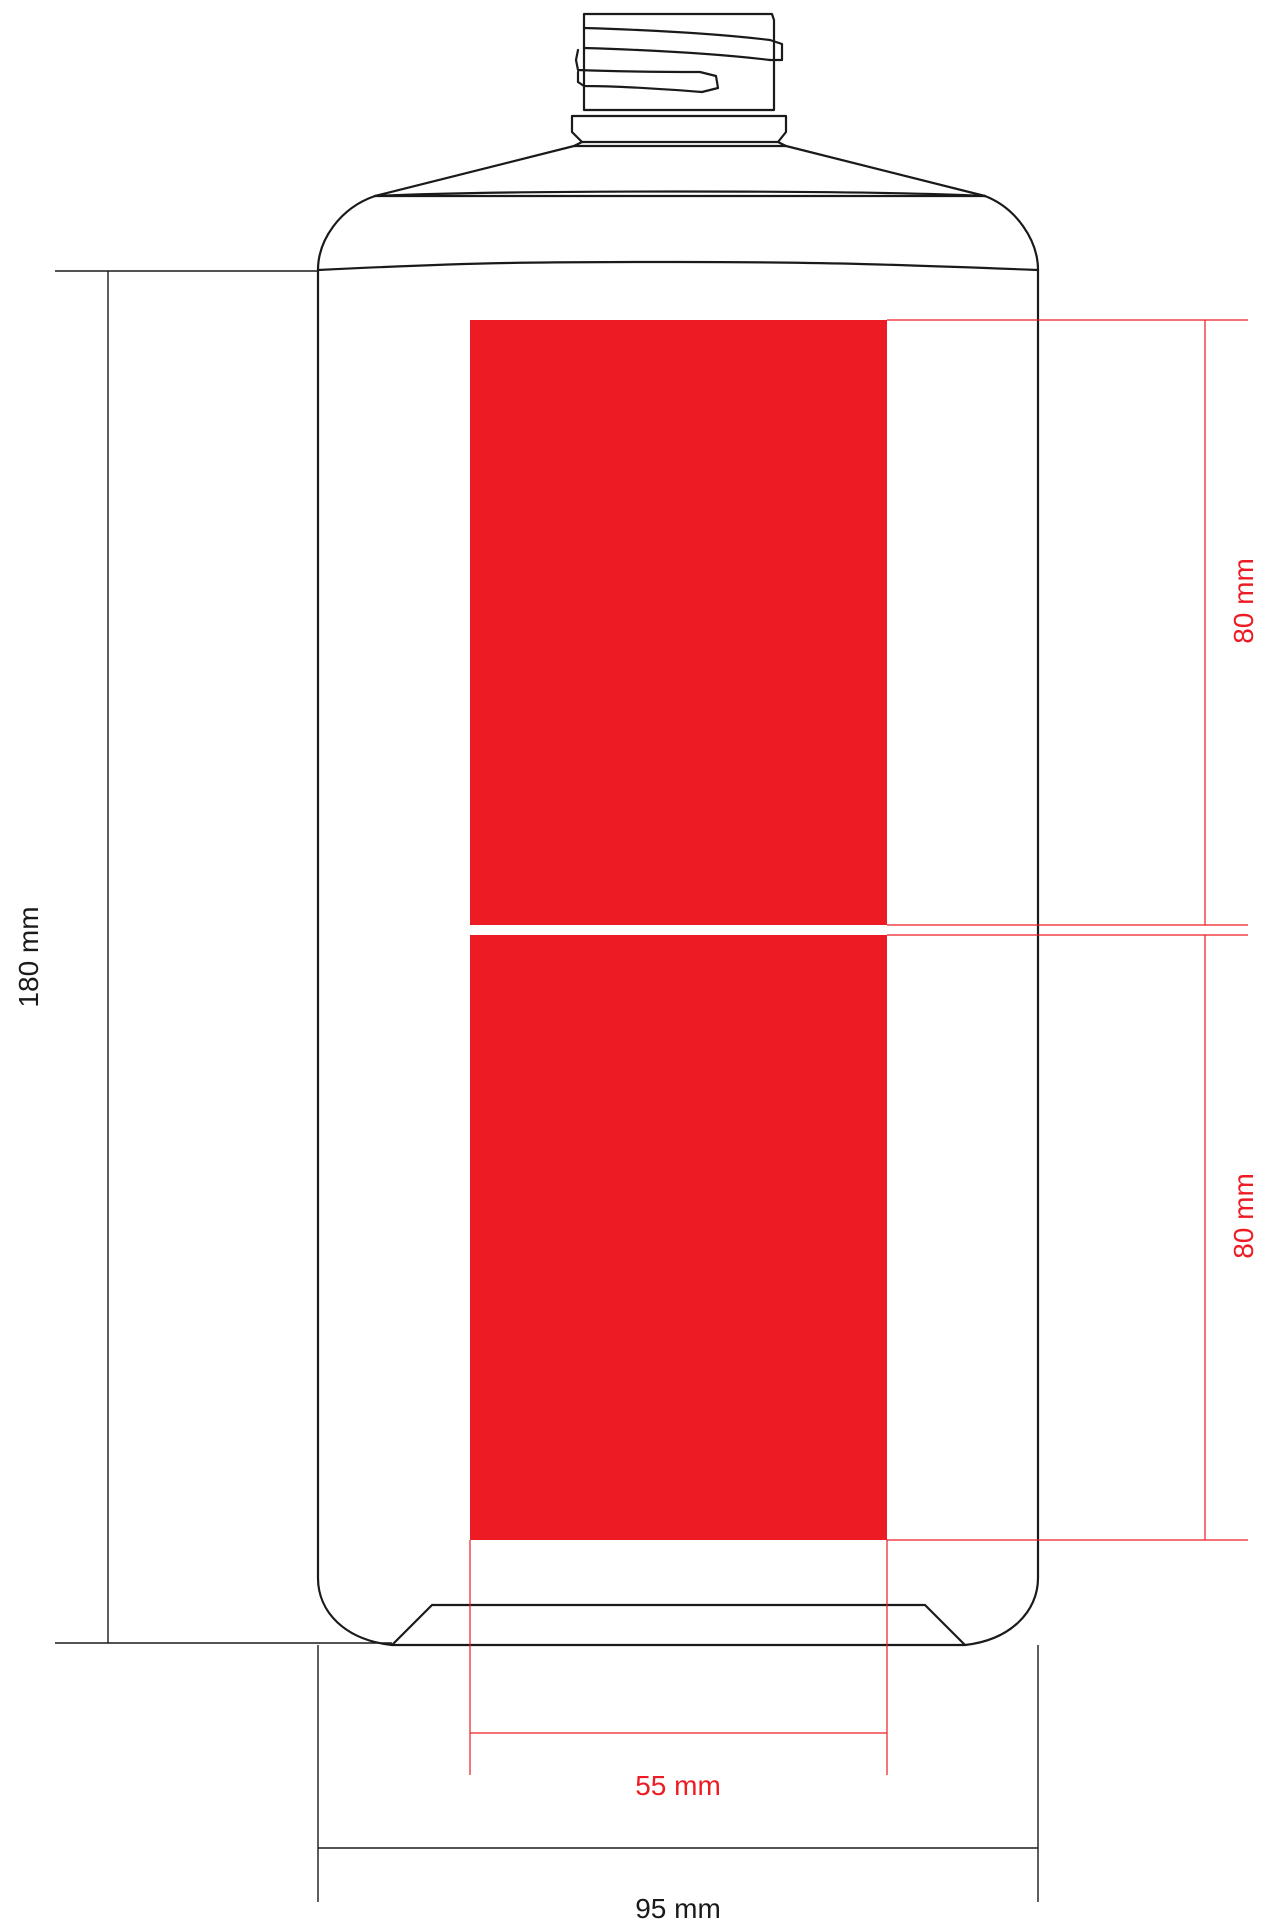 This screenshot has width=1272, height=1926. Describe the element at coordinates (28, 956) in the screenshot. I see `height-label: 180 mm` at that location.